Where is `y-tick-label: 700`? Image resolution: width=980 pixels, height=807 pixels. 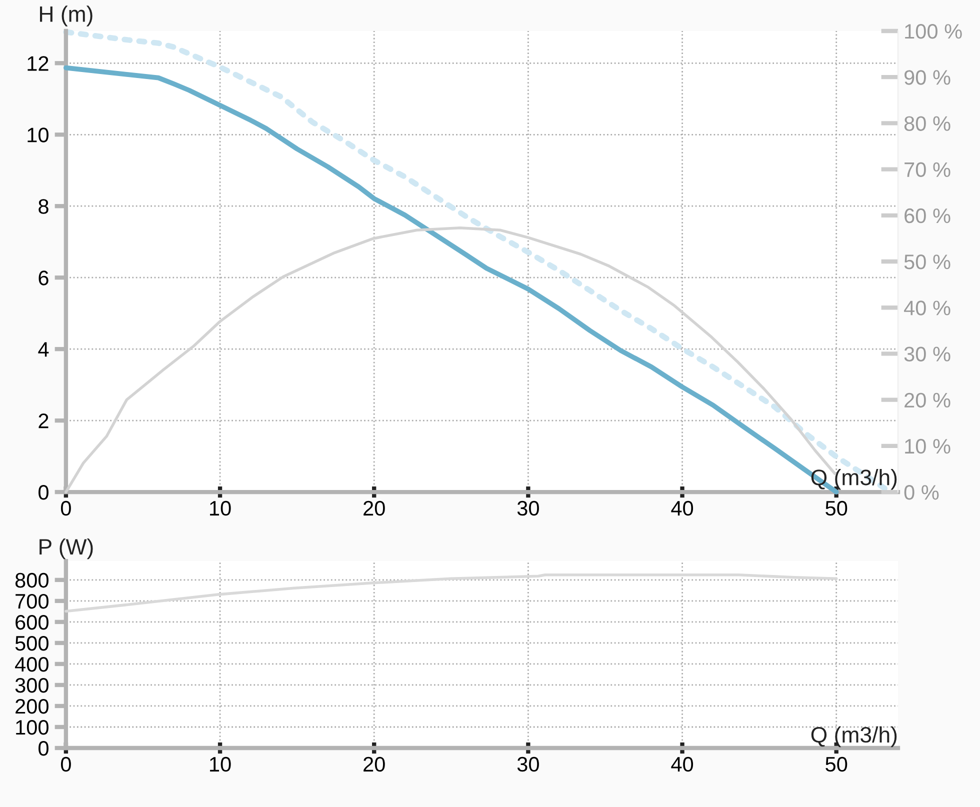
y-tick-label: 700 is located at coordinates (32, 601).